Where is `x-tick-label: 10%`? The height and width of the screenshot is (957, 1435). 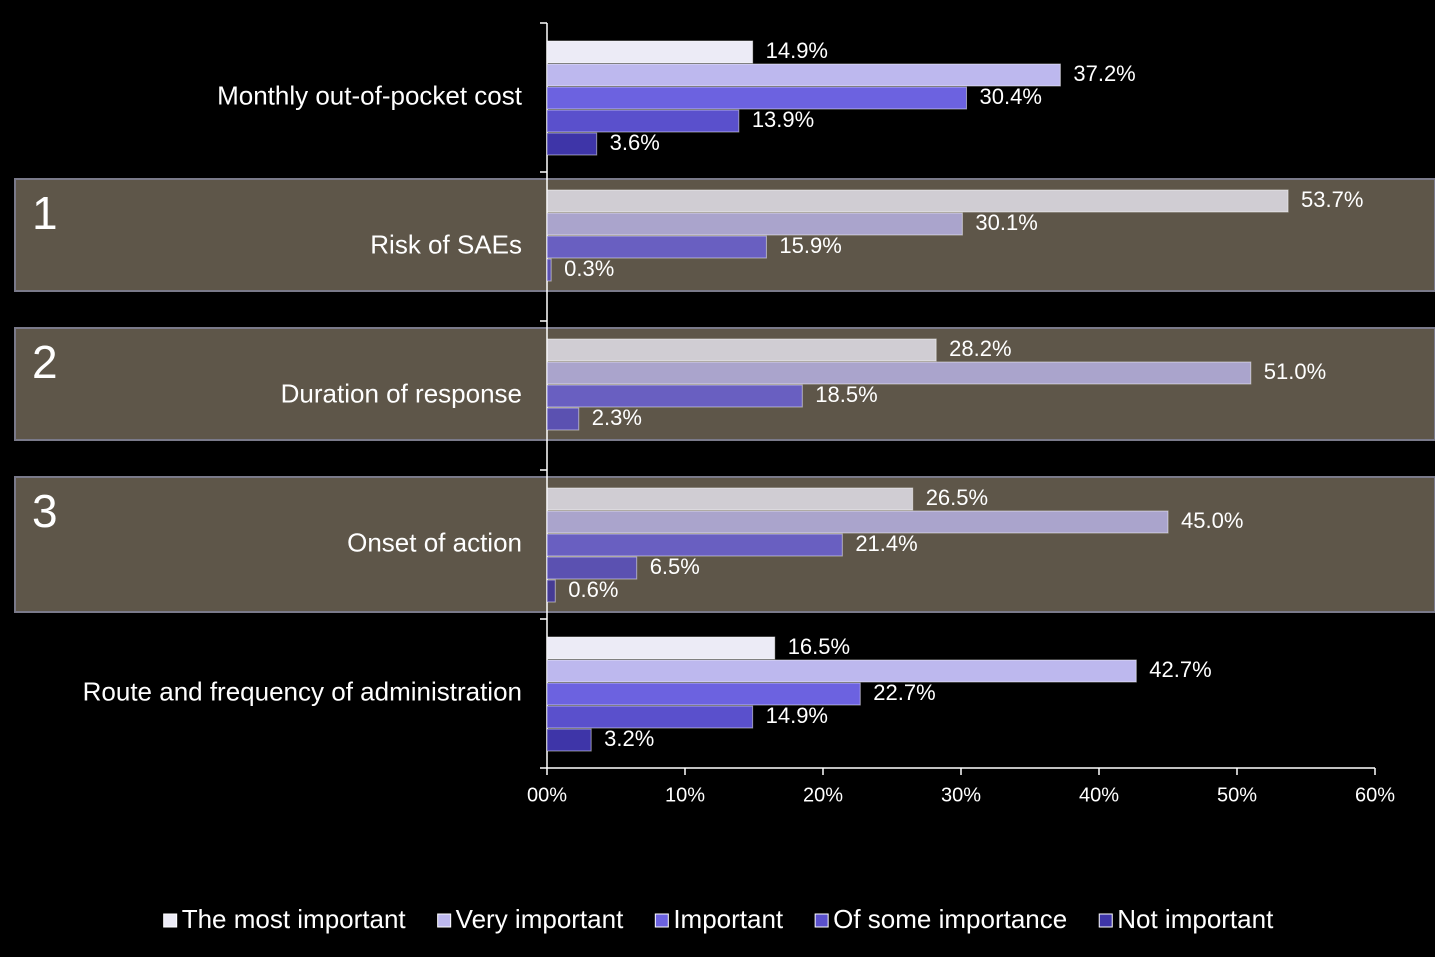
x-tick-label: 10% is located at coordinates (685, 795).